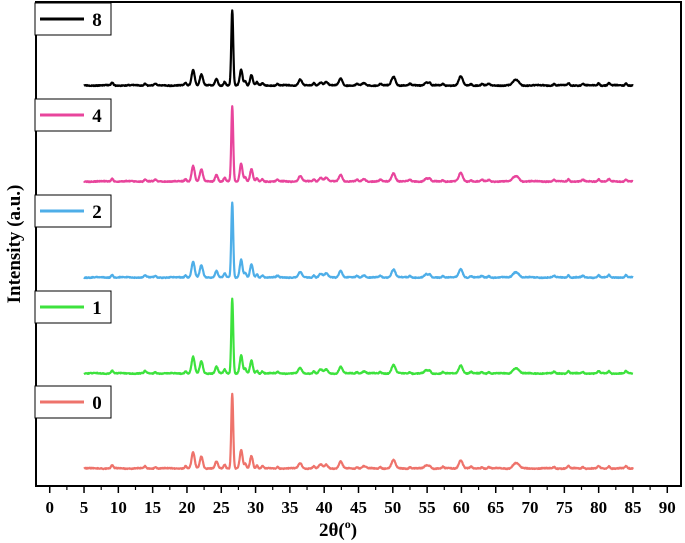  What do you see at coordinates (667, 507) in the screenshot?
I see `x-tick-label: 90` at bounding box center [667, 507].